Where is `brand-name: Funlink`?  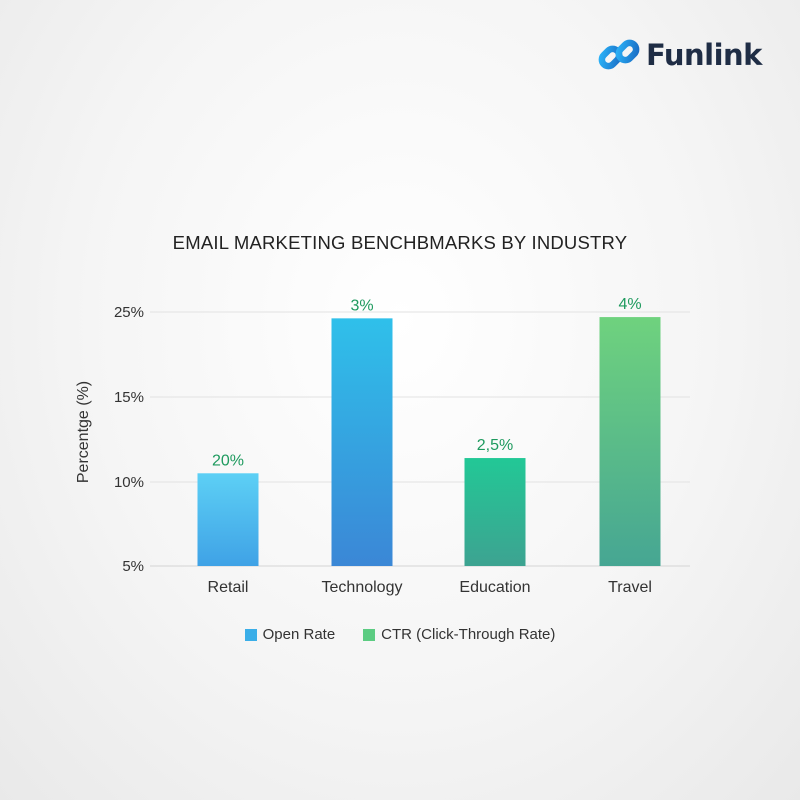
brand-name: Funlink is located at coordinates (704, 55).